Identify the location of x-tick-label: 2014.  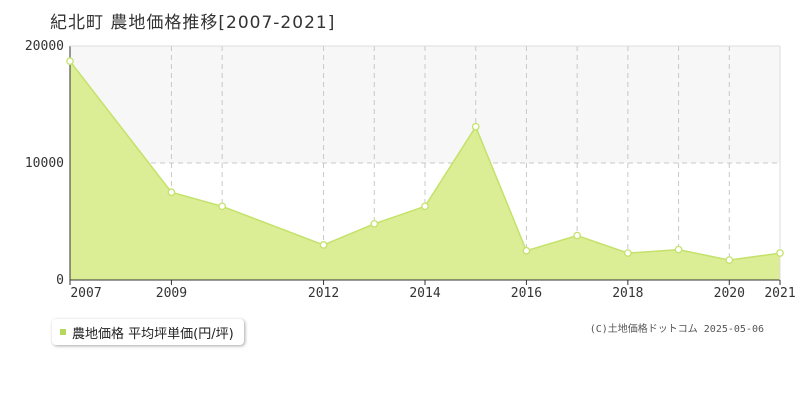
(424, 293).